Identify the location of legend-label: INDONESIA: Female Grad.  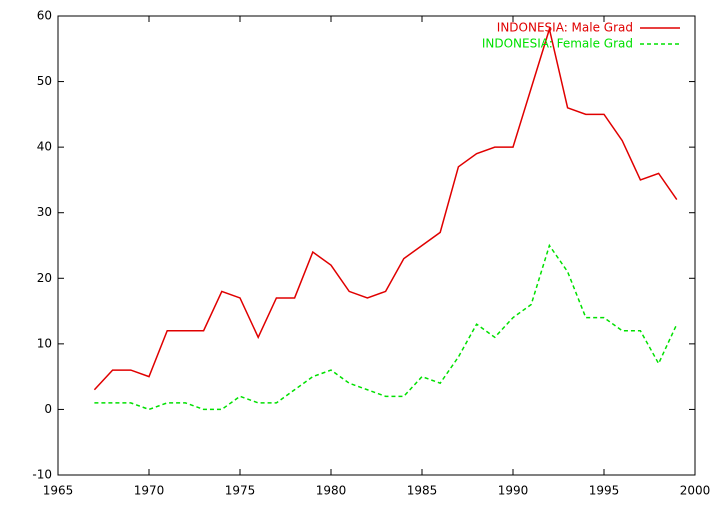
(557, 44).